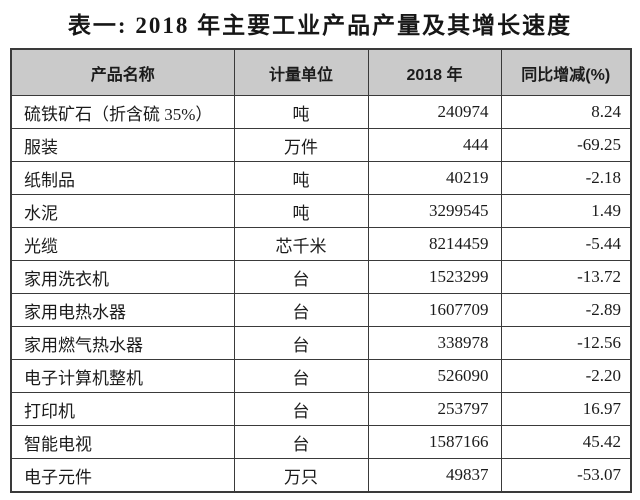 The height and width of the screenshot is (500, 640). I want to click on table-row: 光缆 芯千米 8214459 -5.44, so click(321, 244).